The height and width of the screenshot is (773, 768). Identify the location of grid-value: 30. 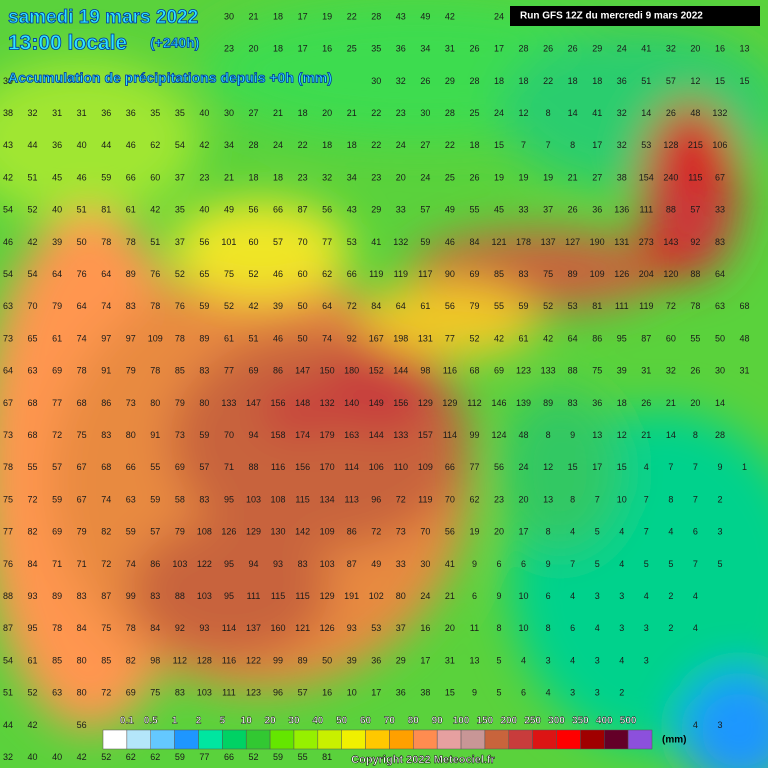
(425, 564).